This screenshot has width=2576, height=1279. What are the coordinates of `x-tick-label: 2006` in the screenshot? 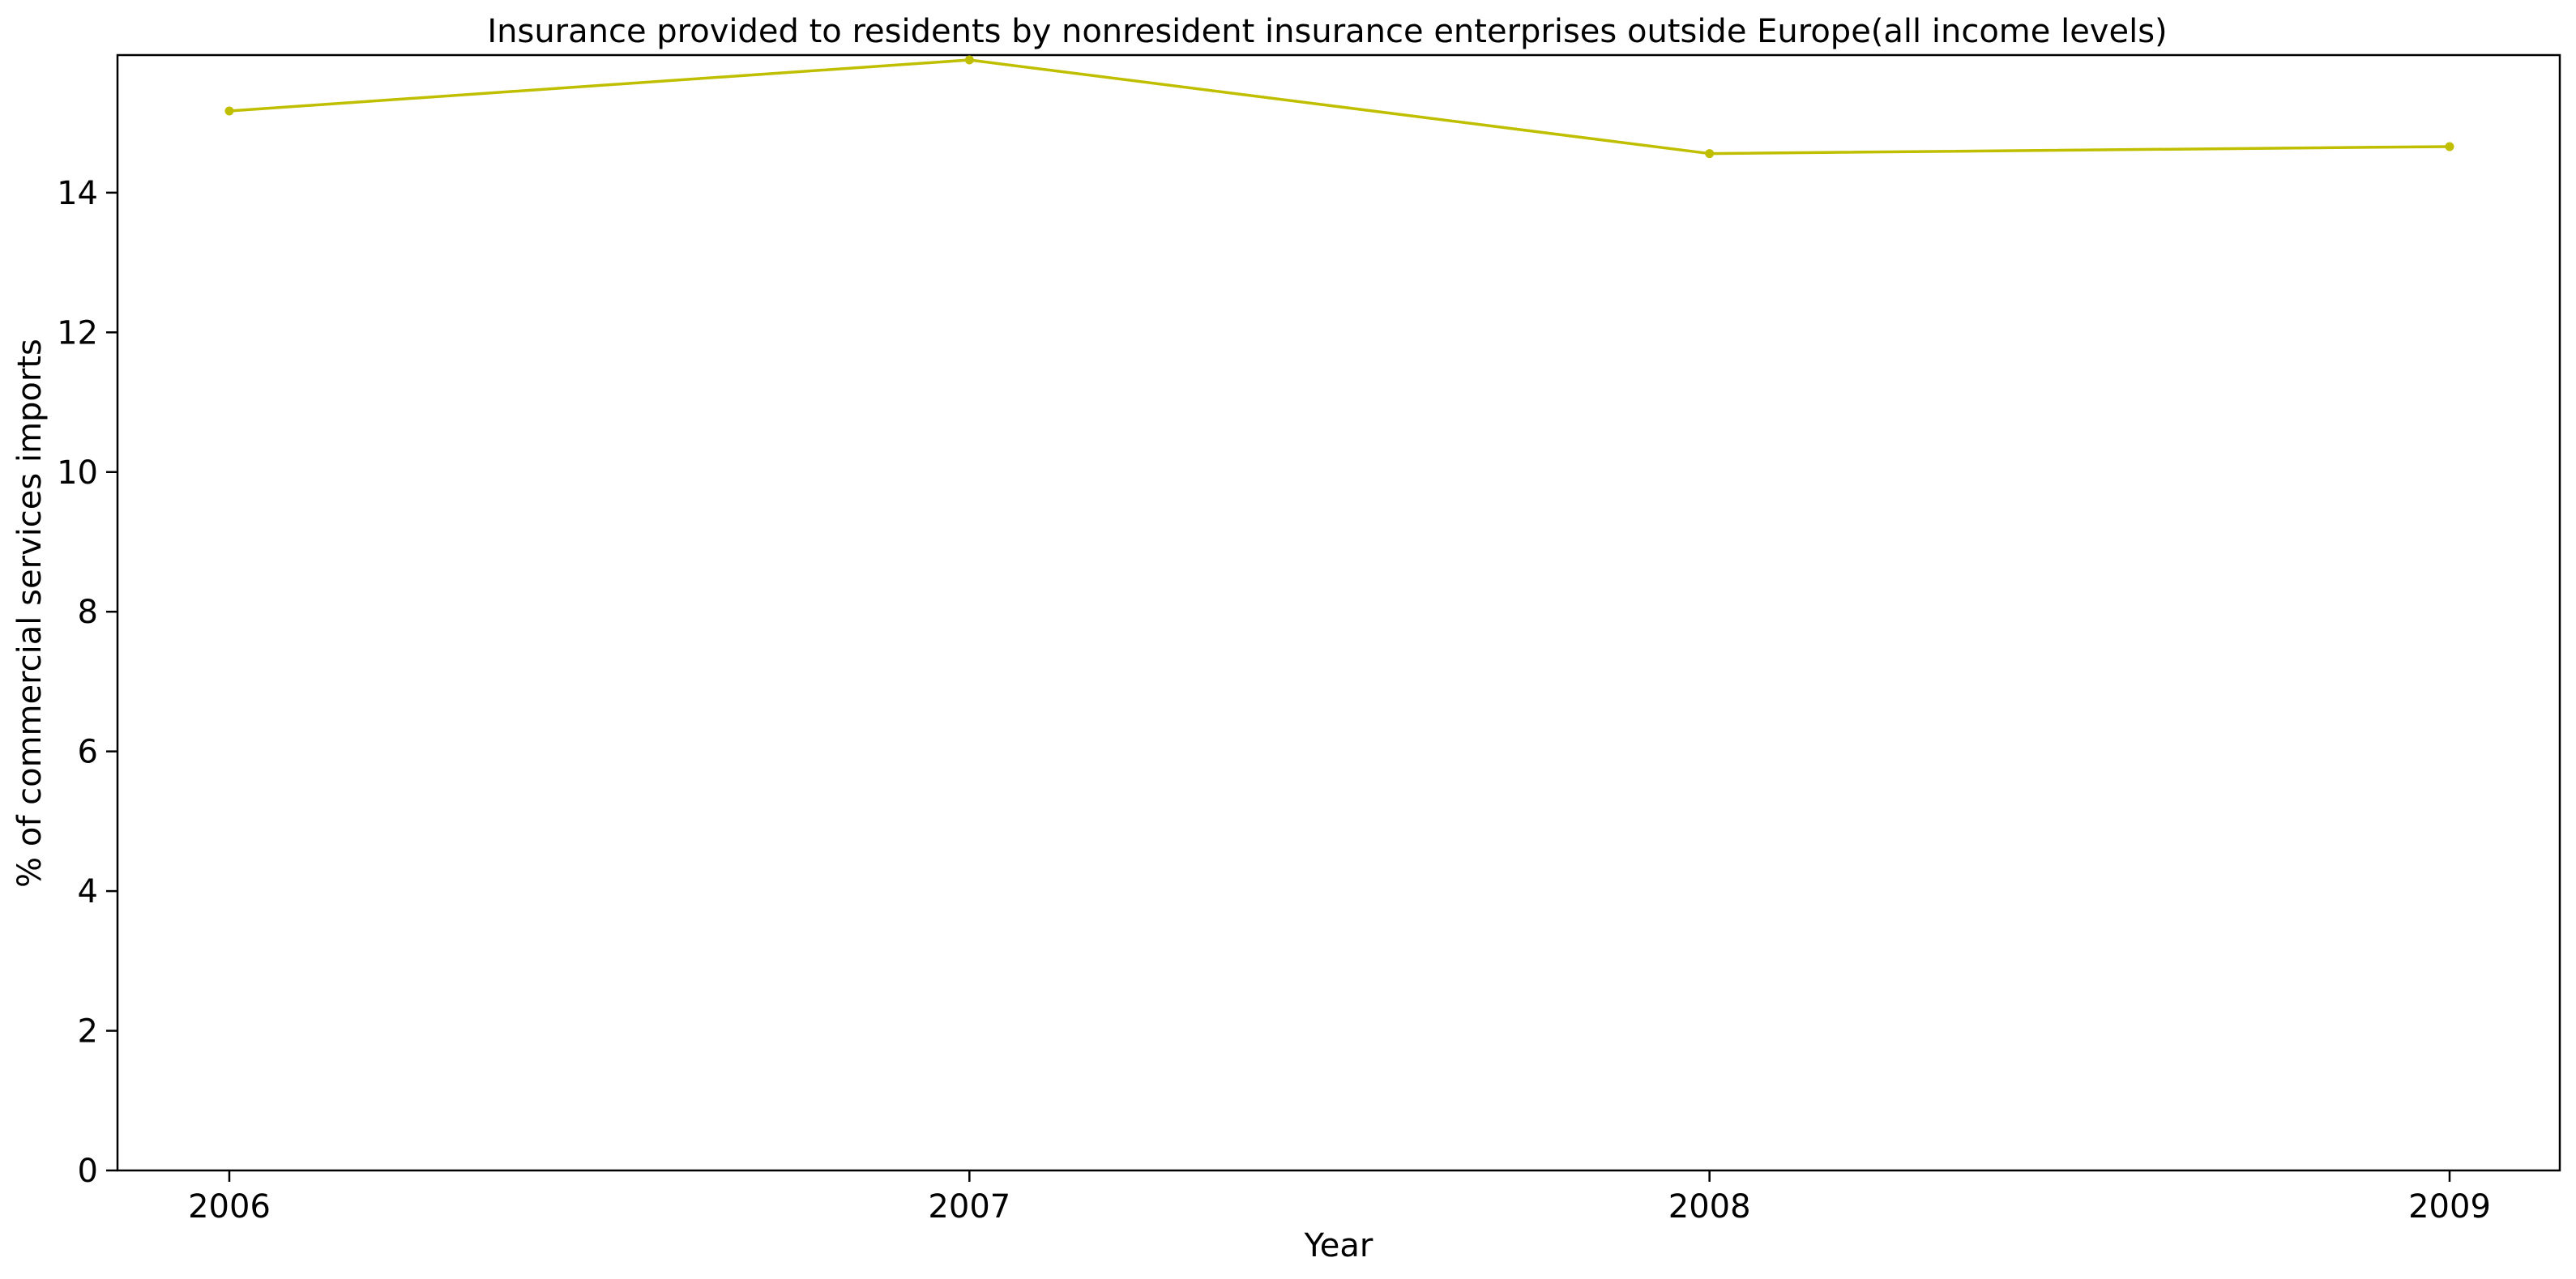 It's located at (229, 1207).